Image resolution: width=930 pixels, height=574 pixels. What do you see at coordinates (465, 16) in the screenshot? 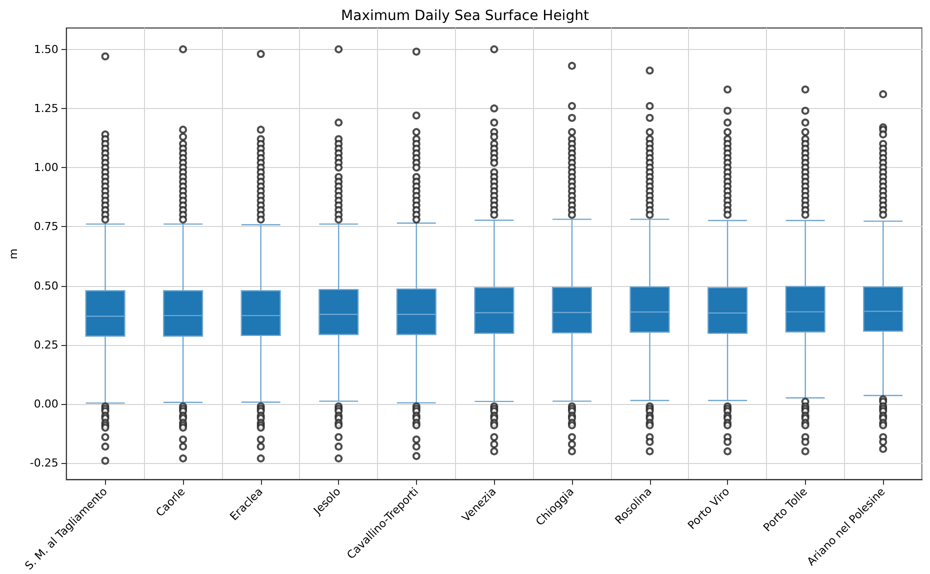
I see `chart-title: Maximum Daily Sea Surface Height` at bounding box center [465, 16].